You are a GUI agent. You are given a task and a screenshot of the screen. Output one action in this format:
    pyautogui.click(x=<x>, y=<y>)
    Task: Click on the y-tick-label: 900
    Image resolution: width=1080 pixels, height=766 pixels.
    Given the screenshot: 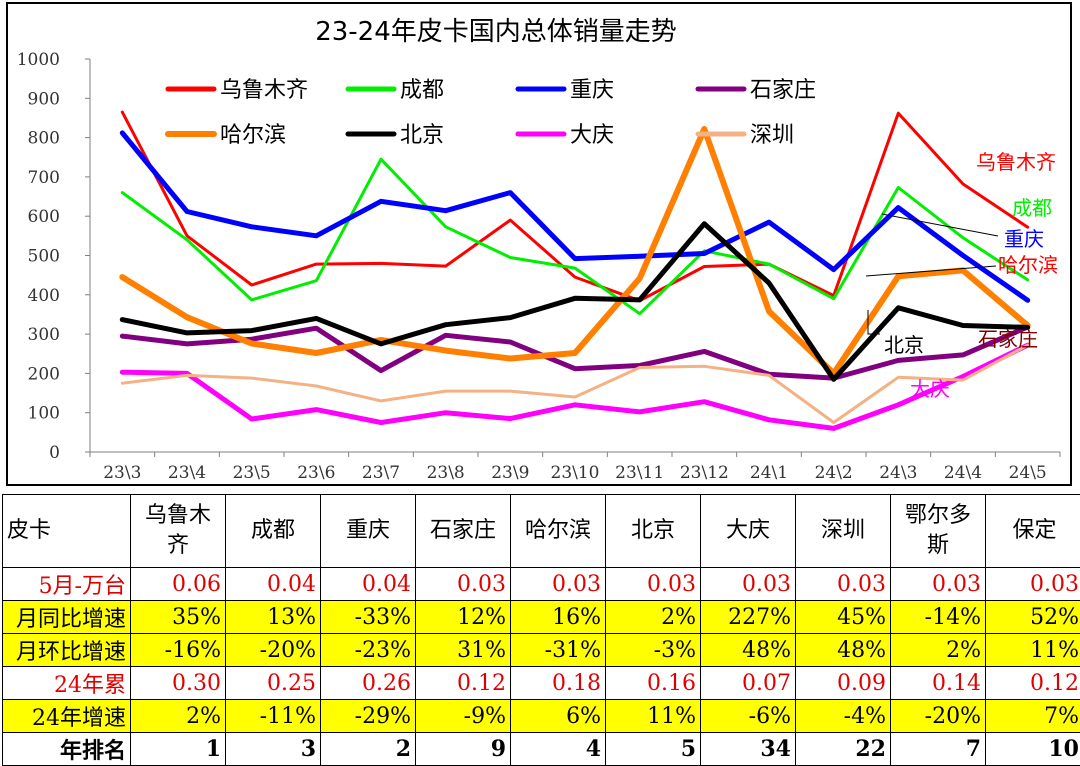 What is the action you would take?
    pyautogui.click(x=44, y=99)
    